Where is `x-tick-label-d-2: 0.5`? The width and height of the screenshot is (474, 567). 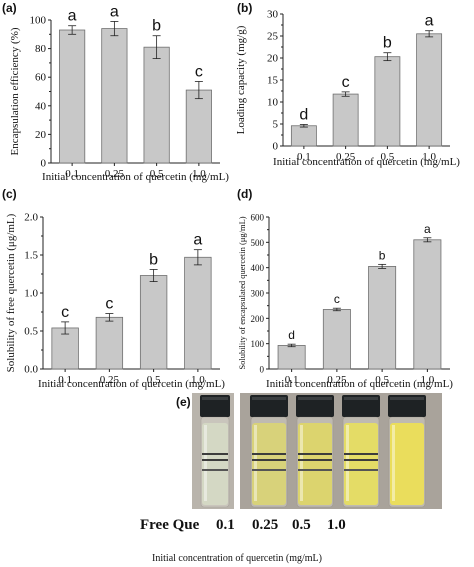
x-tick-label-d-2: 0.5 is located at coordinates (382, 380).